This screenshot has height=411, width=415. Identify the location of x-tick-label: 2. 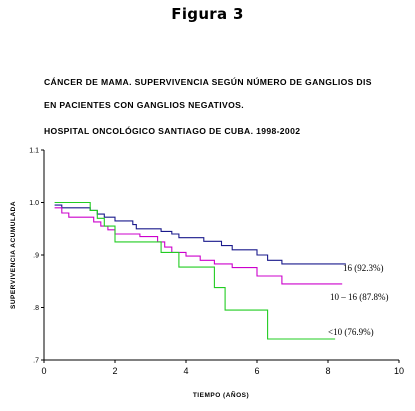
(114, 371).